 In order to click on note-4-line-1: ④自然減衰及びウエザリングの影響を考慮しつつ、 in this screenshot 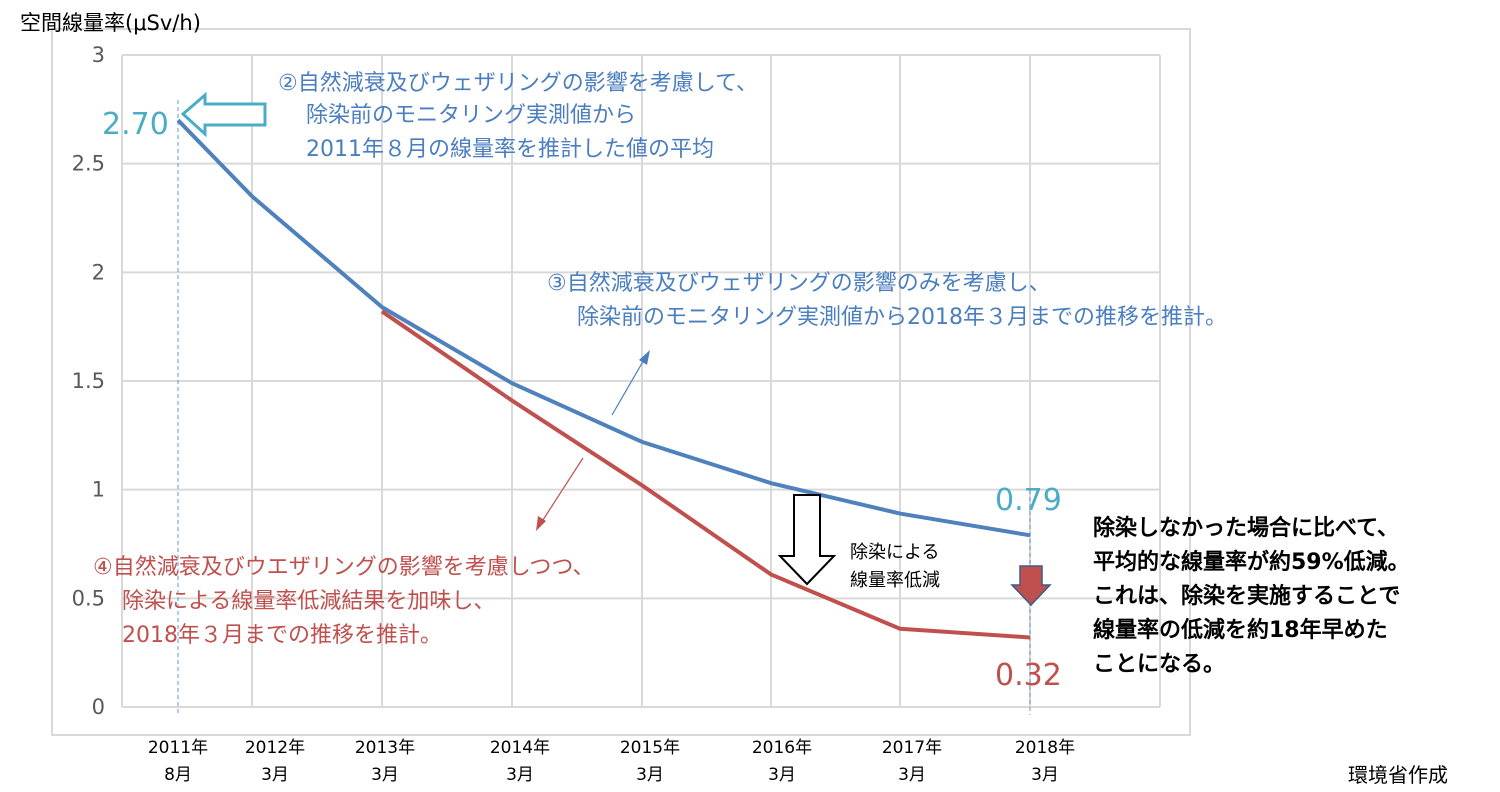, I will do `click(344, 567)`.